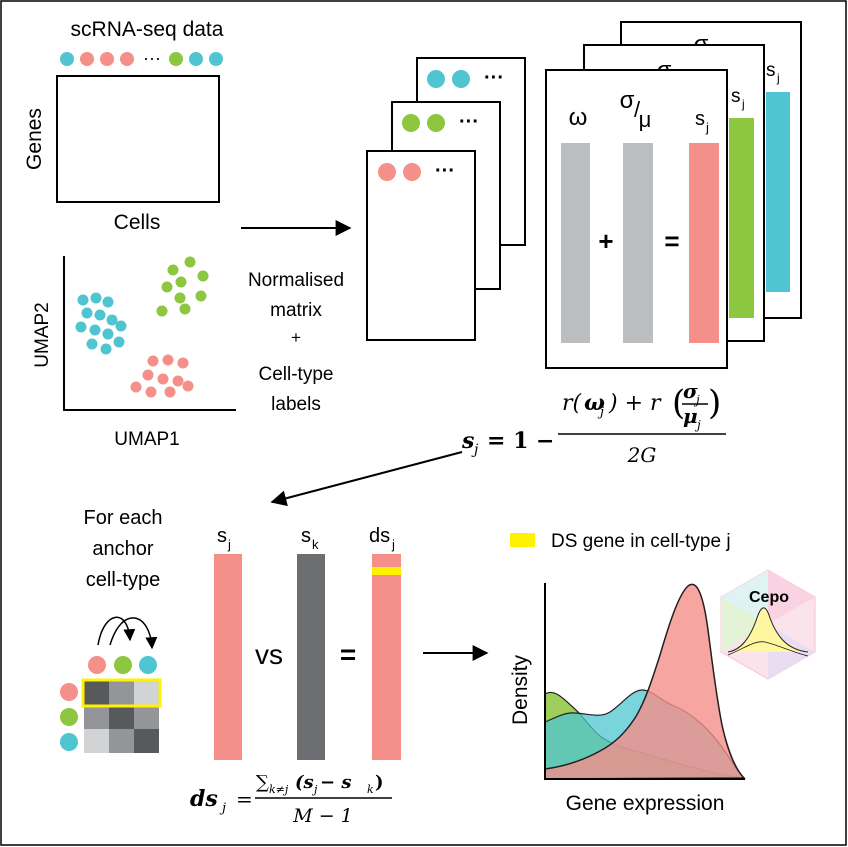  Describe the element at coordinates (467, 441) in the screenshot. I see `formula-sj-s: s` at that location.